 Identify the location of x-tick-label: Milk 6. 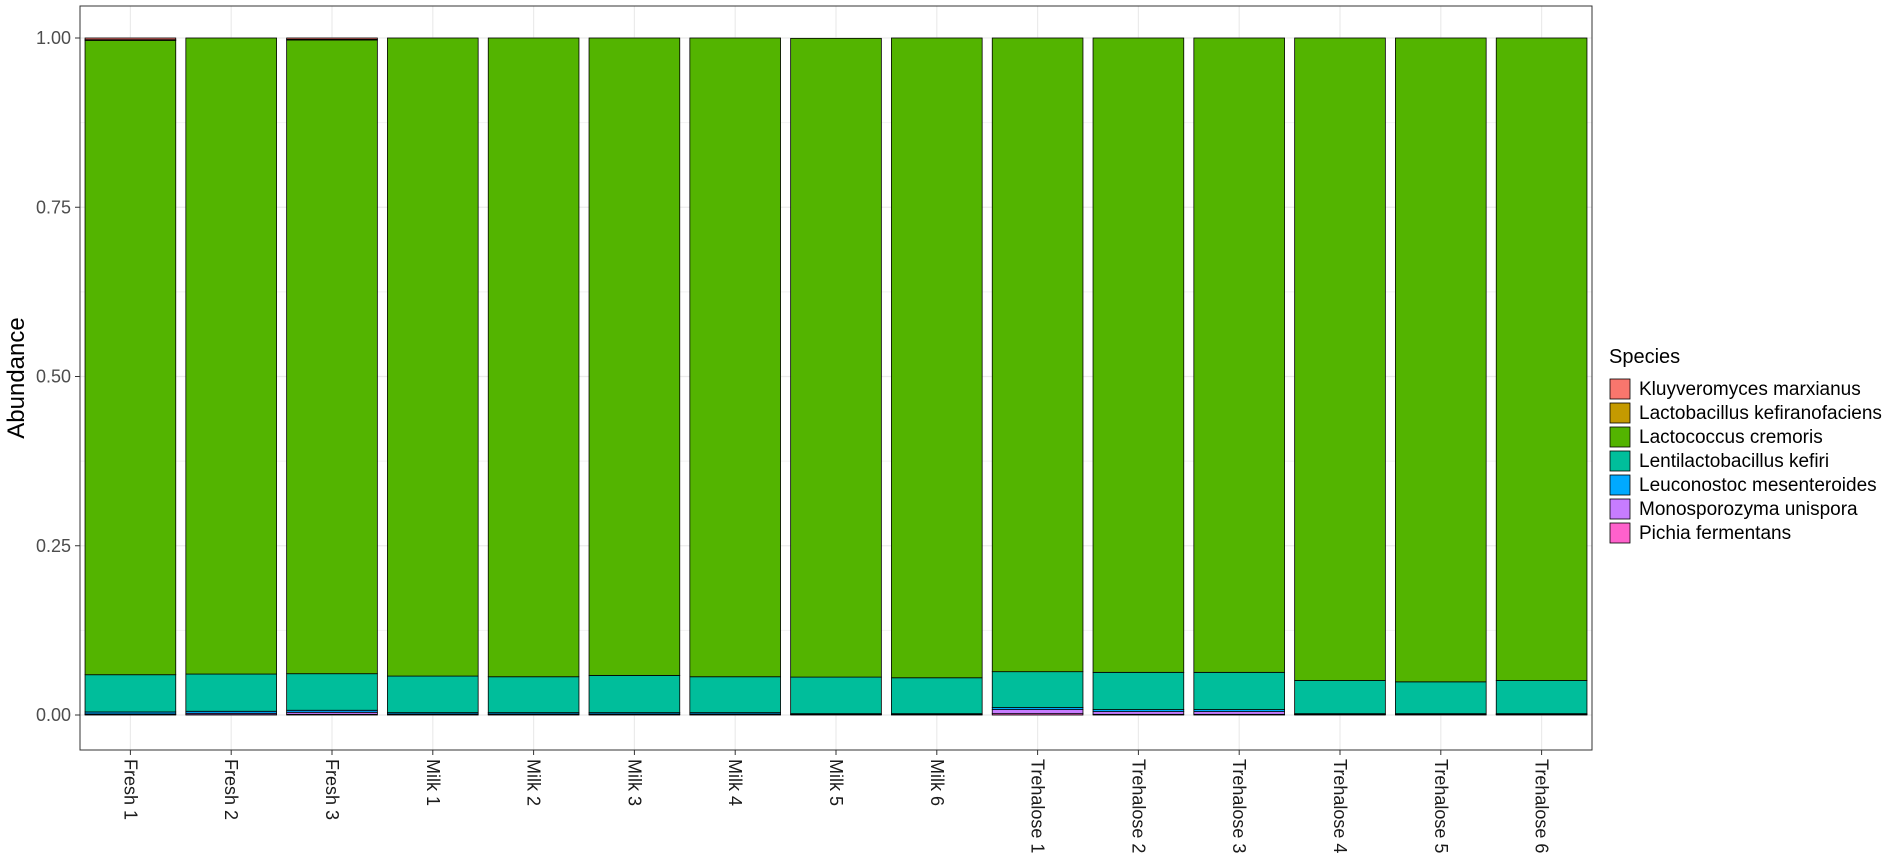
(937, 782).